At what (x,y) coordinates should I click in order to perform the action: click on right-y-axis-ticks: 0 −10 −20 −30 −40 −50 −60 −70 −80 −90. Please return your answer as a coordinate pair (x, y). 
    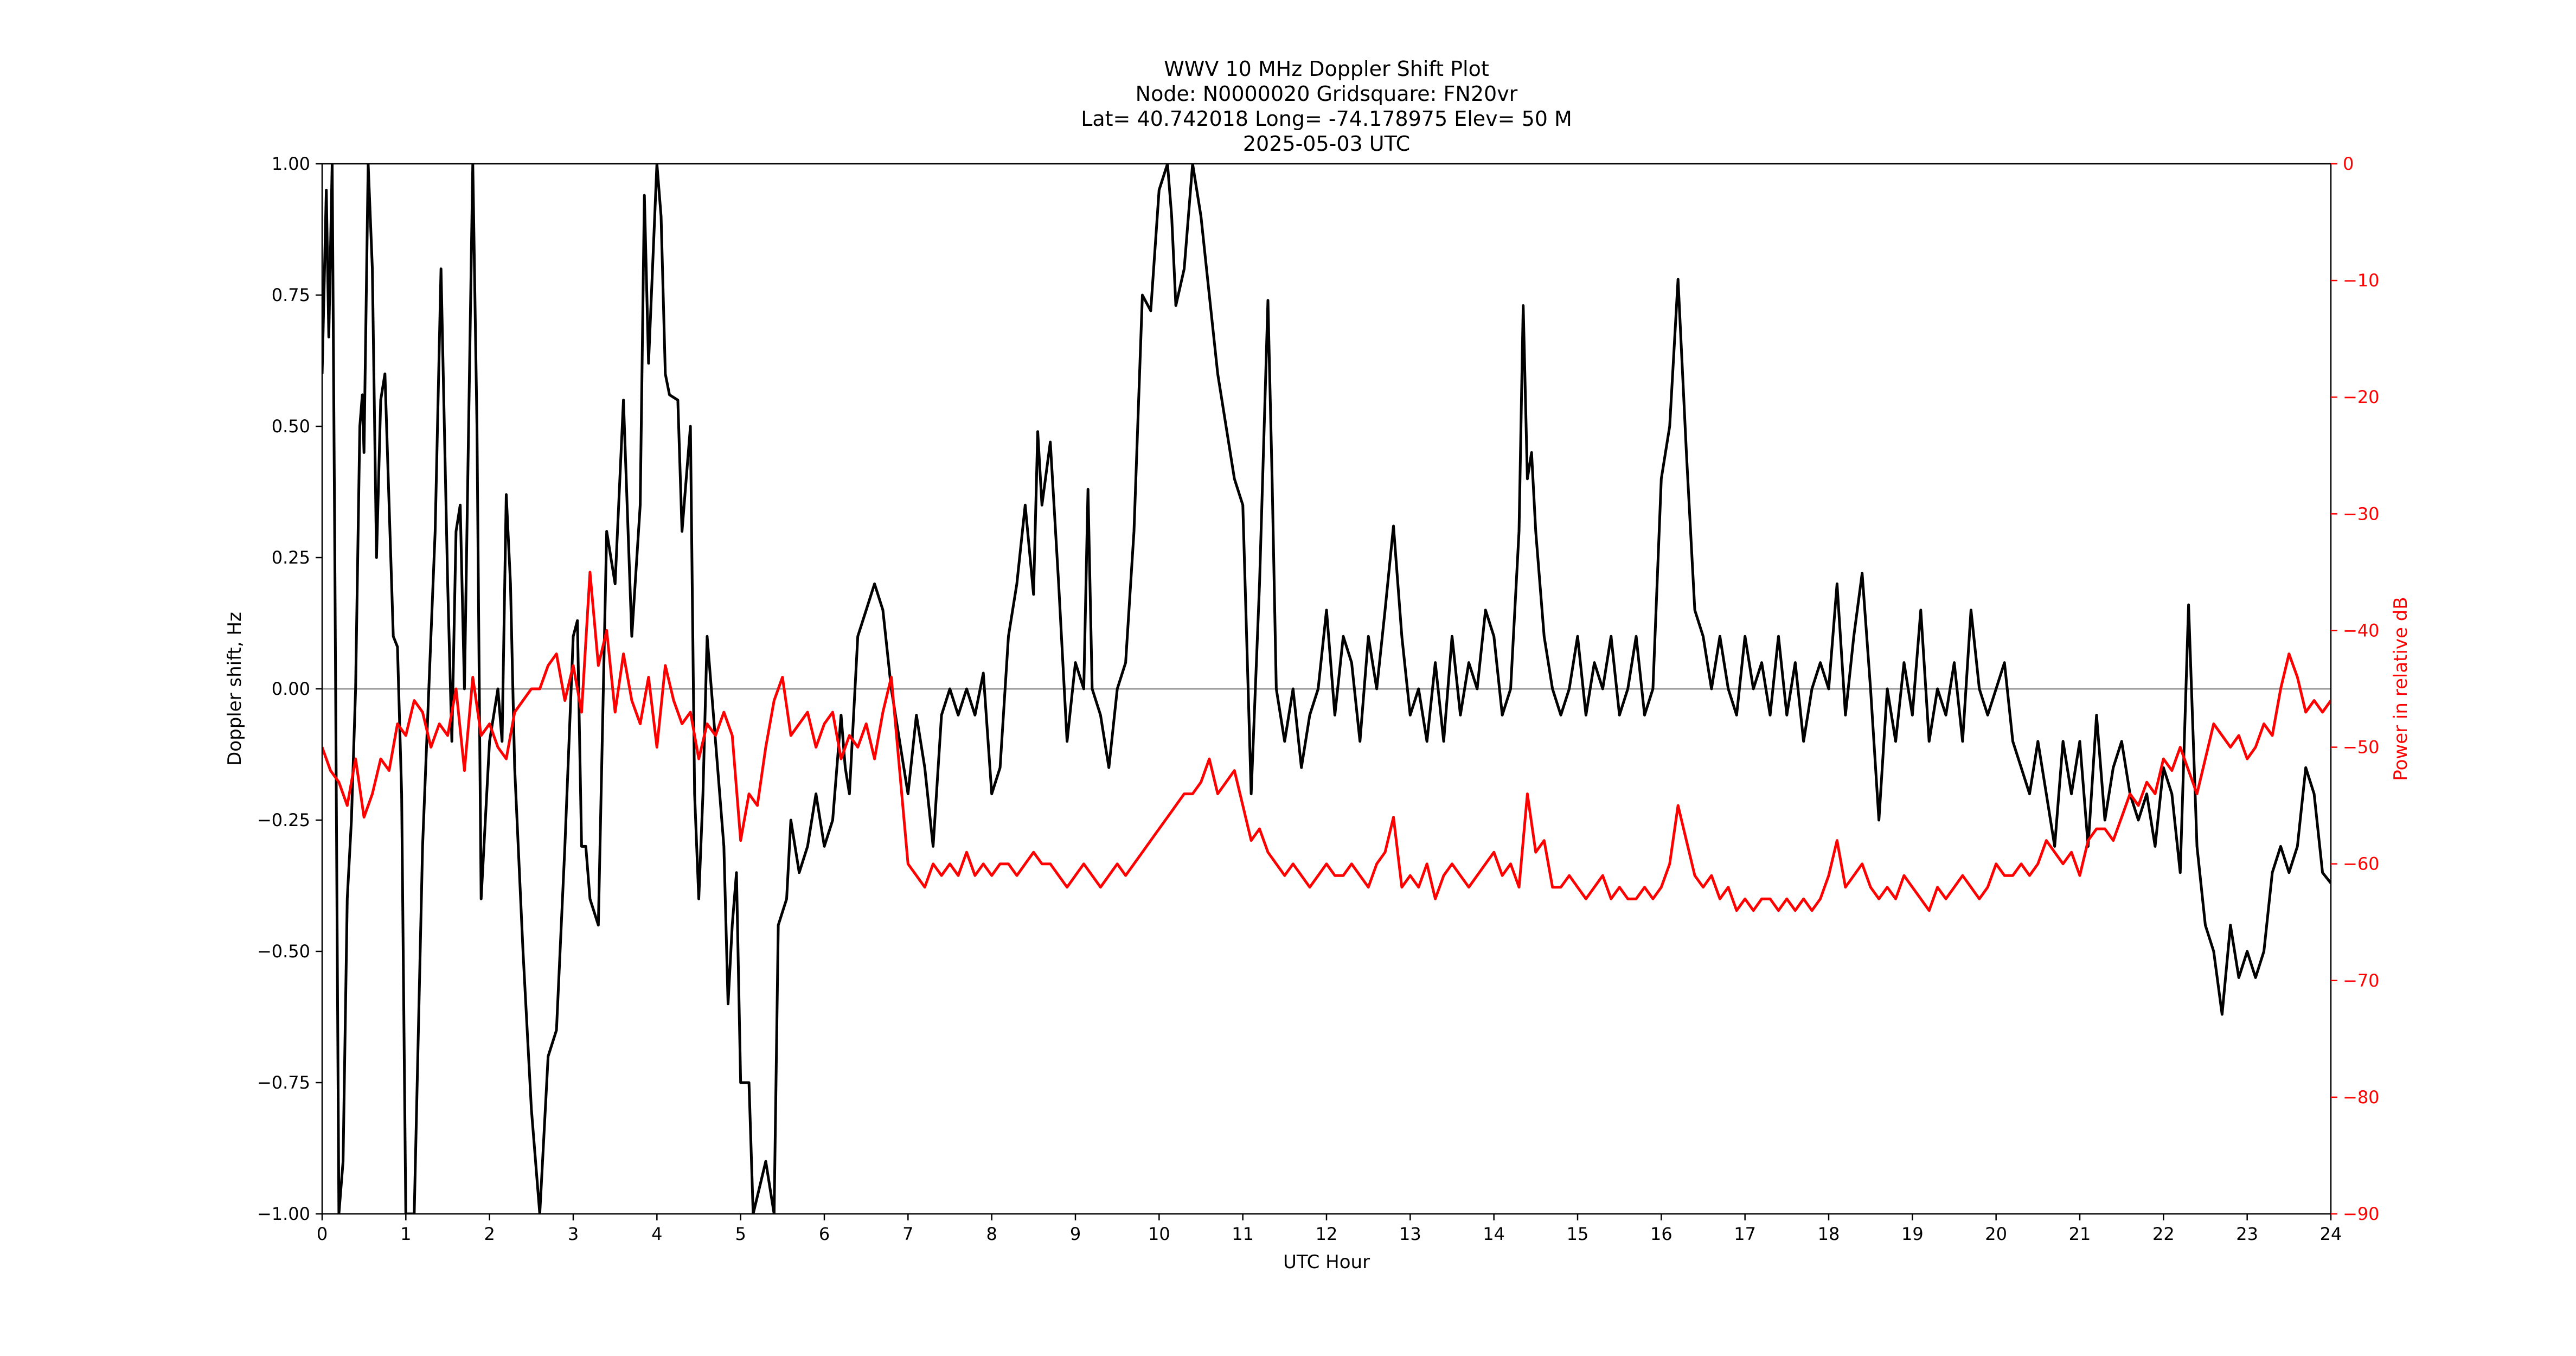
    Looking at the image, I should click on (2355, 688).